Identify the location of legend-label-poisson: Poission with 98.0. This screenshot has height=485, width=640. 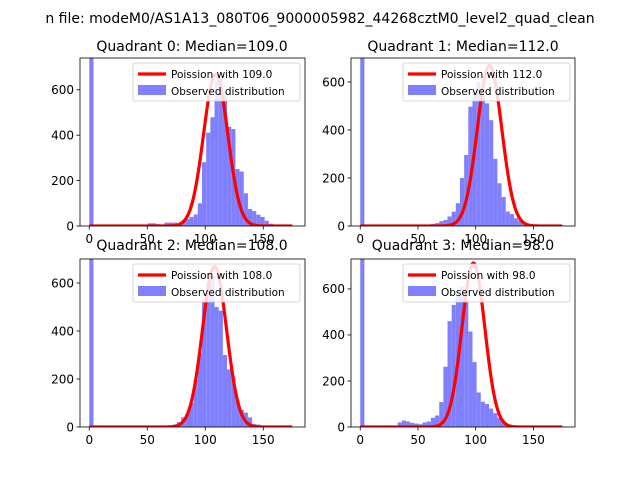
(488, 276).